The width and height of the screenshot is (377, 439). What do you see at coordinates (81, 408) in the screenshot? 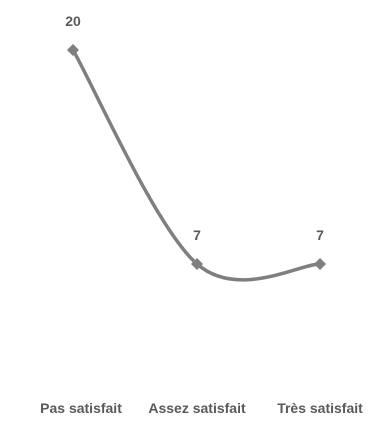
I see `x-tick-label-pas-satisfait: Pas satisfait` at bounding box center [81, 408].